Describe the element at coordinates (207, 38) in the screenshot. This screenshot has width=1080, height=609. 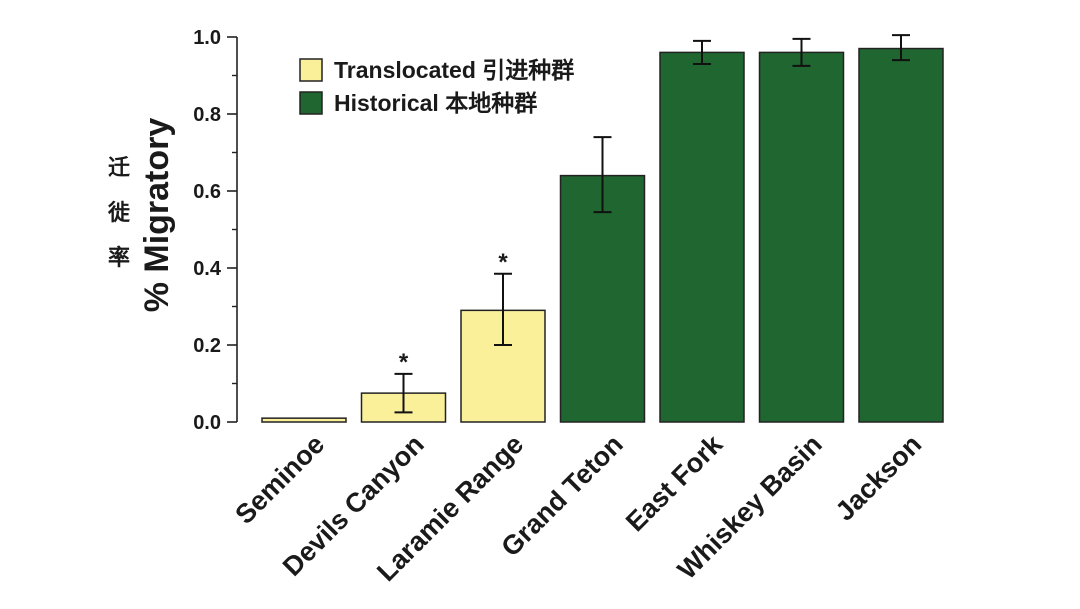
I see `y-tick-label: 1.0` at that location.